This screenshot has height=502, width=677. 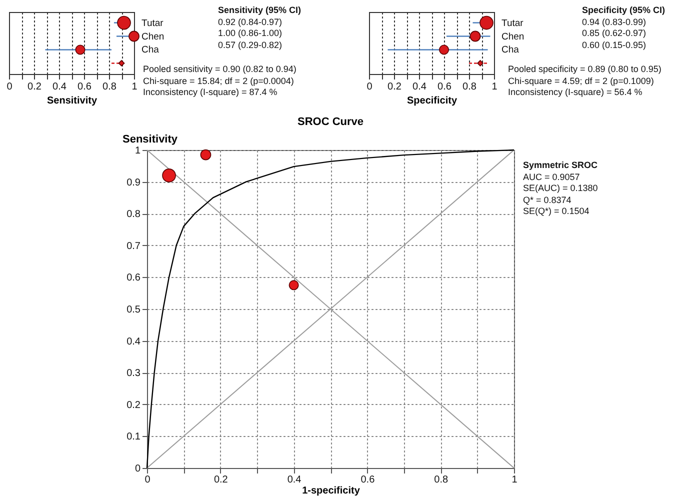 I want to click on y-tick-label: 0.9, so click(x=133, y=182).